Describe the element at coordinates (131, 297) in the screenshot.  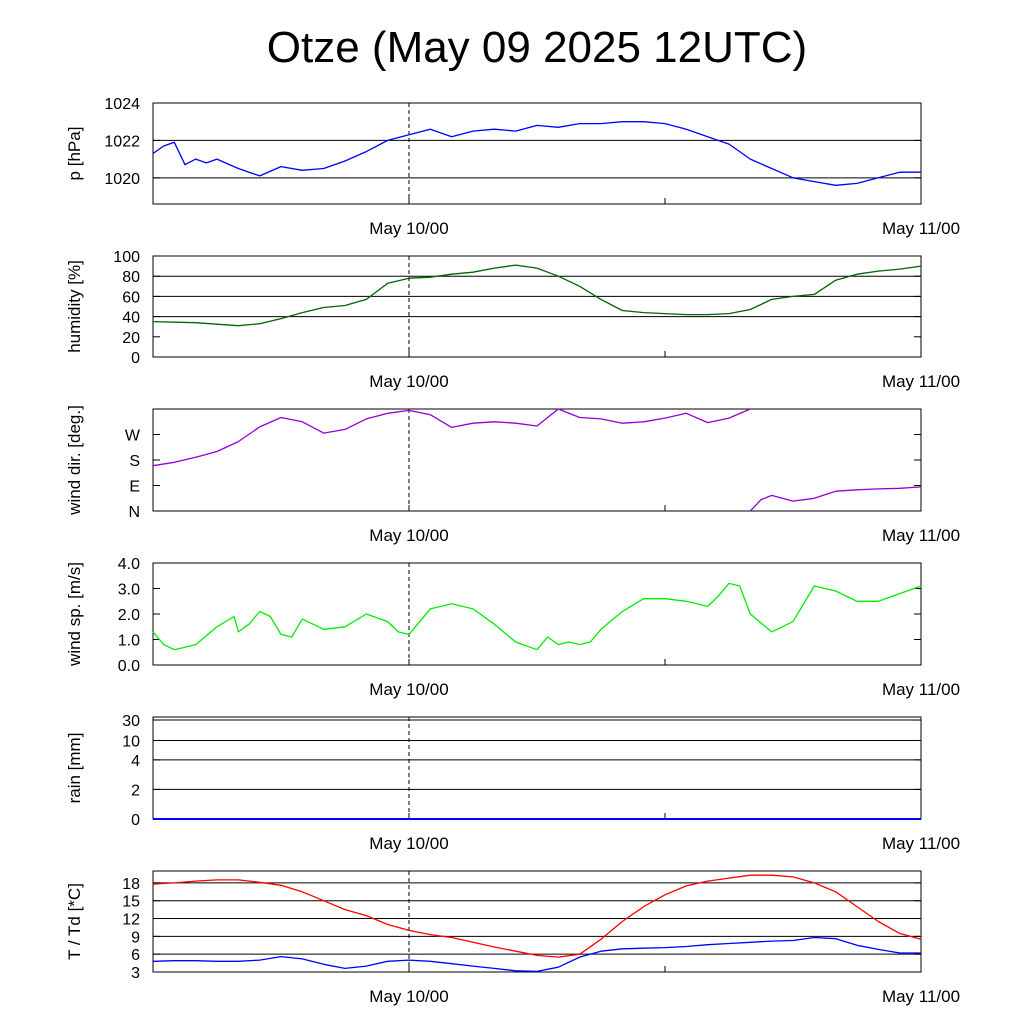
I see `humidity-ytick-label: 60` at that location.